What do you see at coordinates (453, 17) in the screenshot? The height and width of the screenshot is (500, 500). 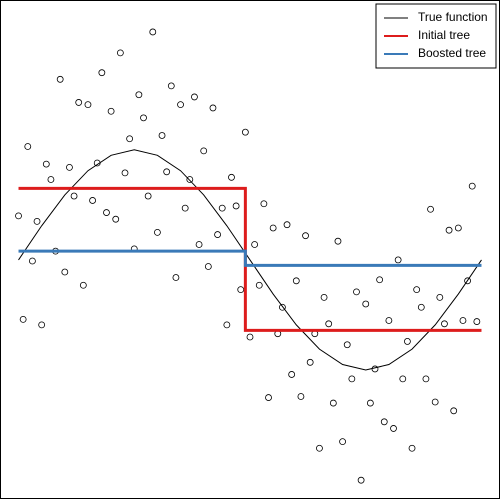 I see `legend-label: True function` at bounding box center [453, 17].